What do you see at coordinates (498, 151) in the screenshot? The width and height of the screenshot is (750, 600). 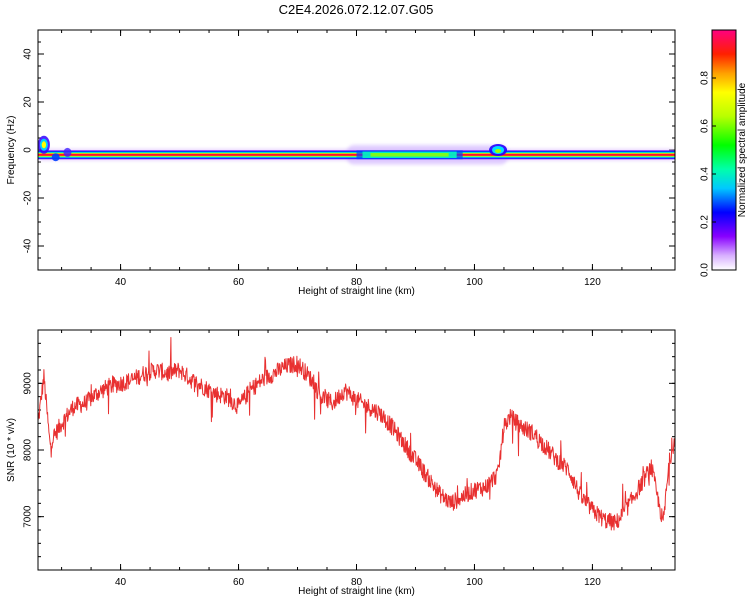 I see `ridge-bump-core` at bounding box center [498, 151].